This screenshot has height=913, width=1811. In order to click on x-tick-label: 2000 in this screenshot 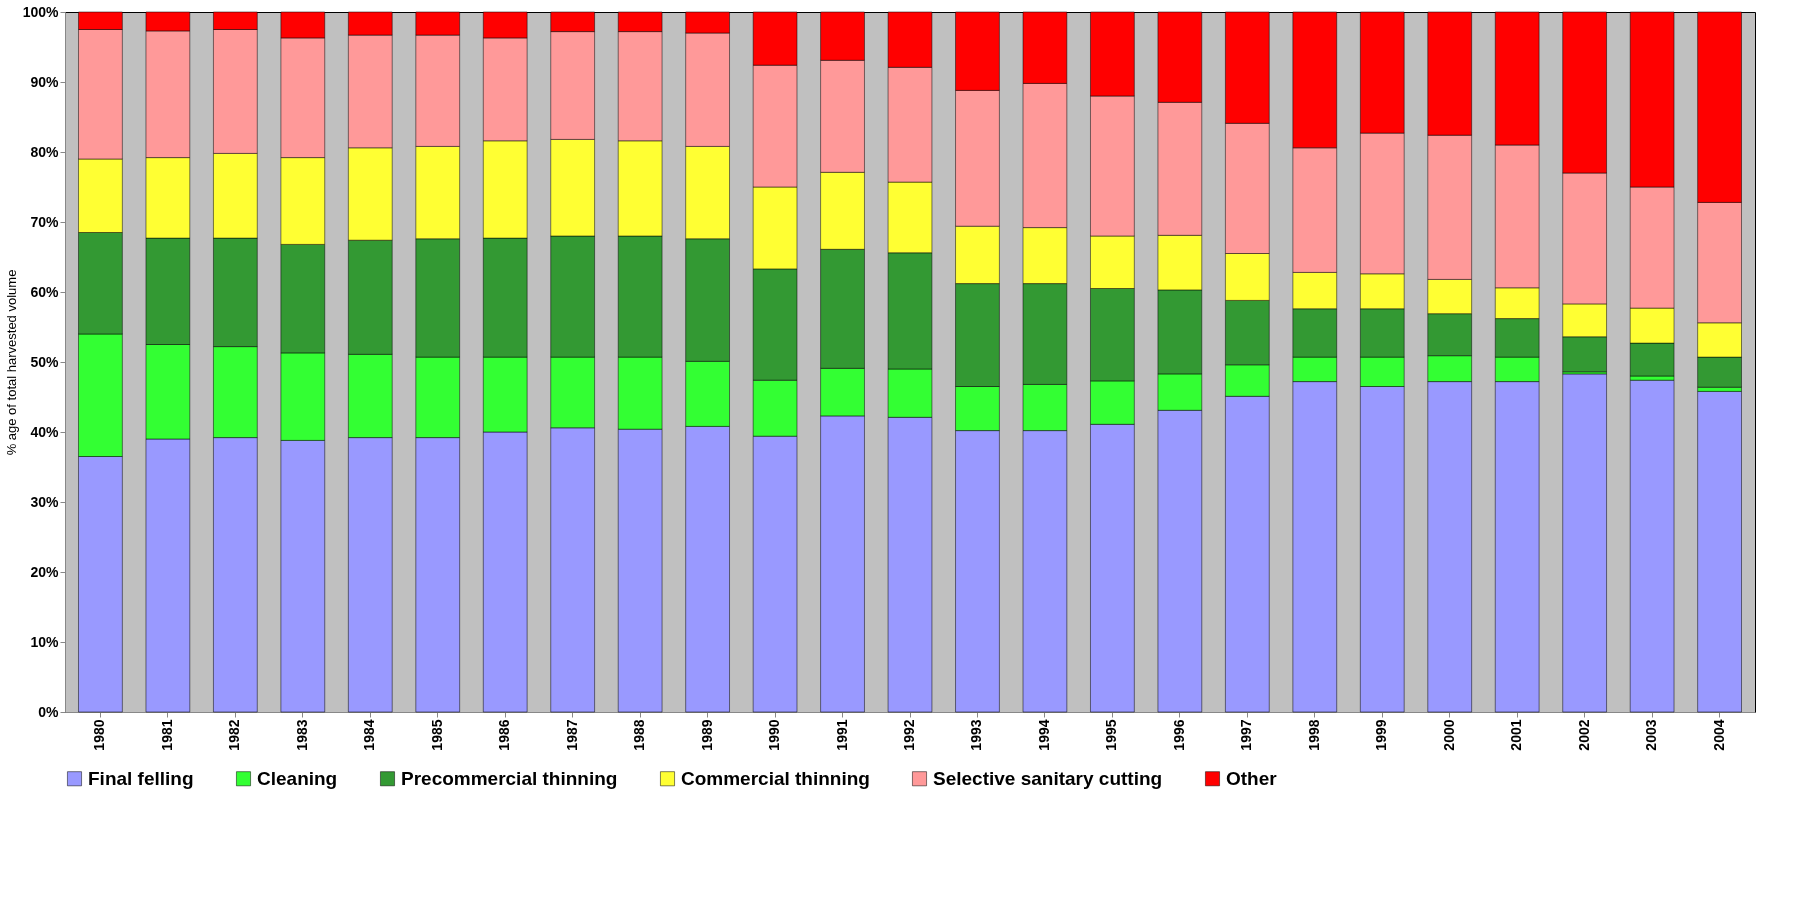, I will do `click(1448, 735)`.